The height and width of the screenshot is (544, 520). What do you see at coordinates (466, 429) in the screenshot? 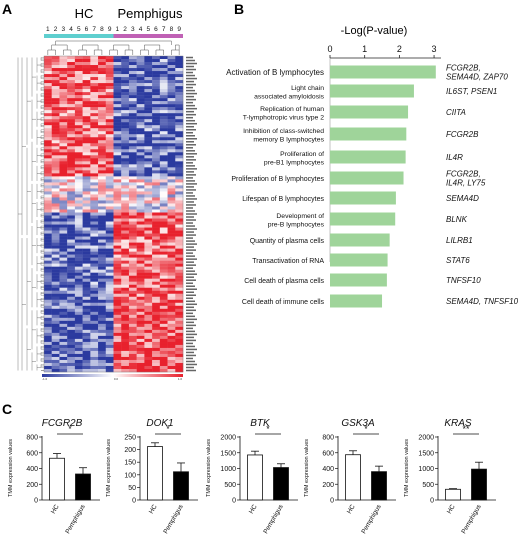
I see `significance-marker: **` at bounding box center [466, 429].